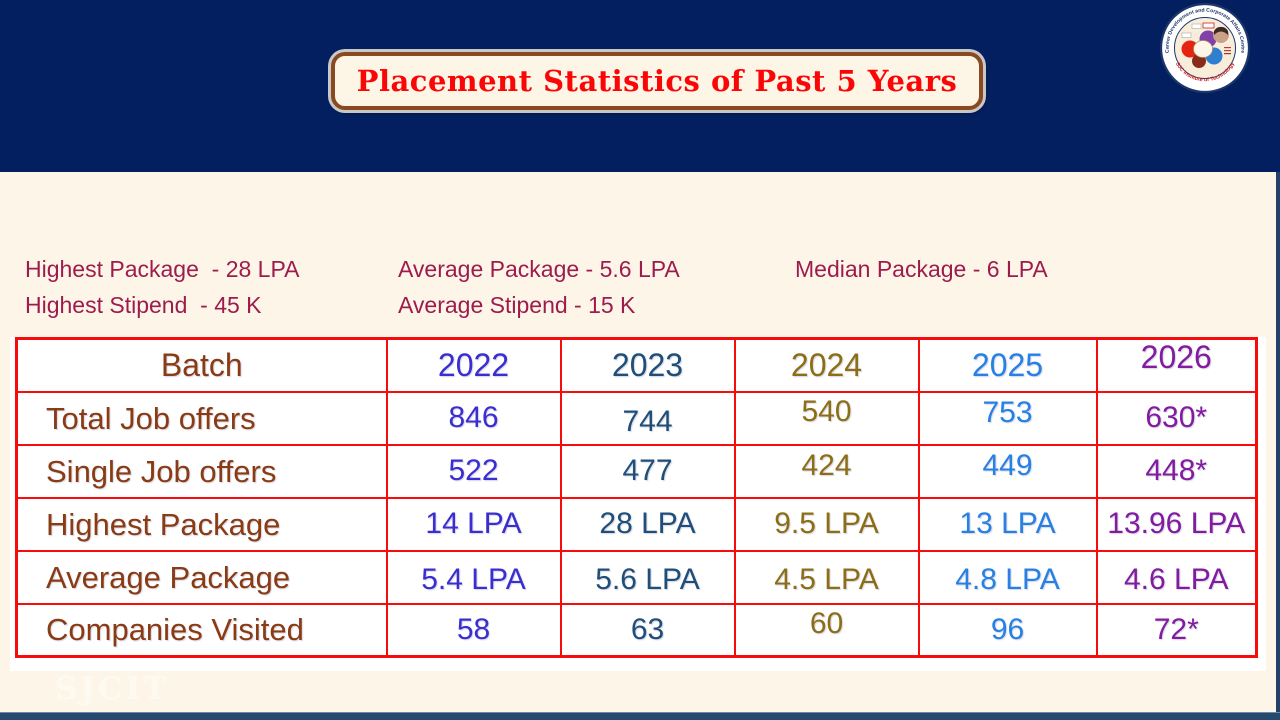  I want to click on watermark: SJCIT, so click(112, 689).